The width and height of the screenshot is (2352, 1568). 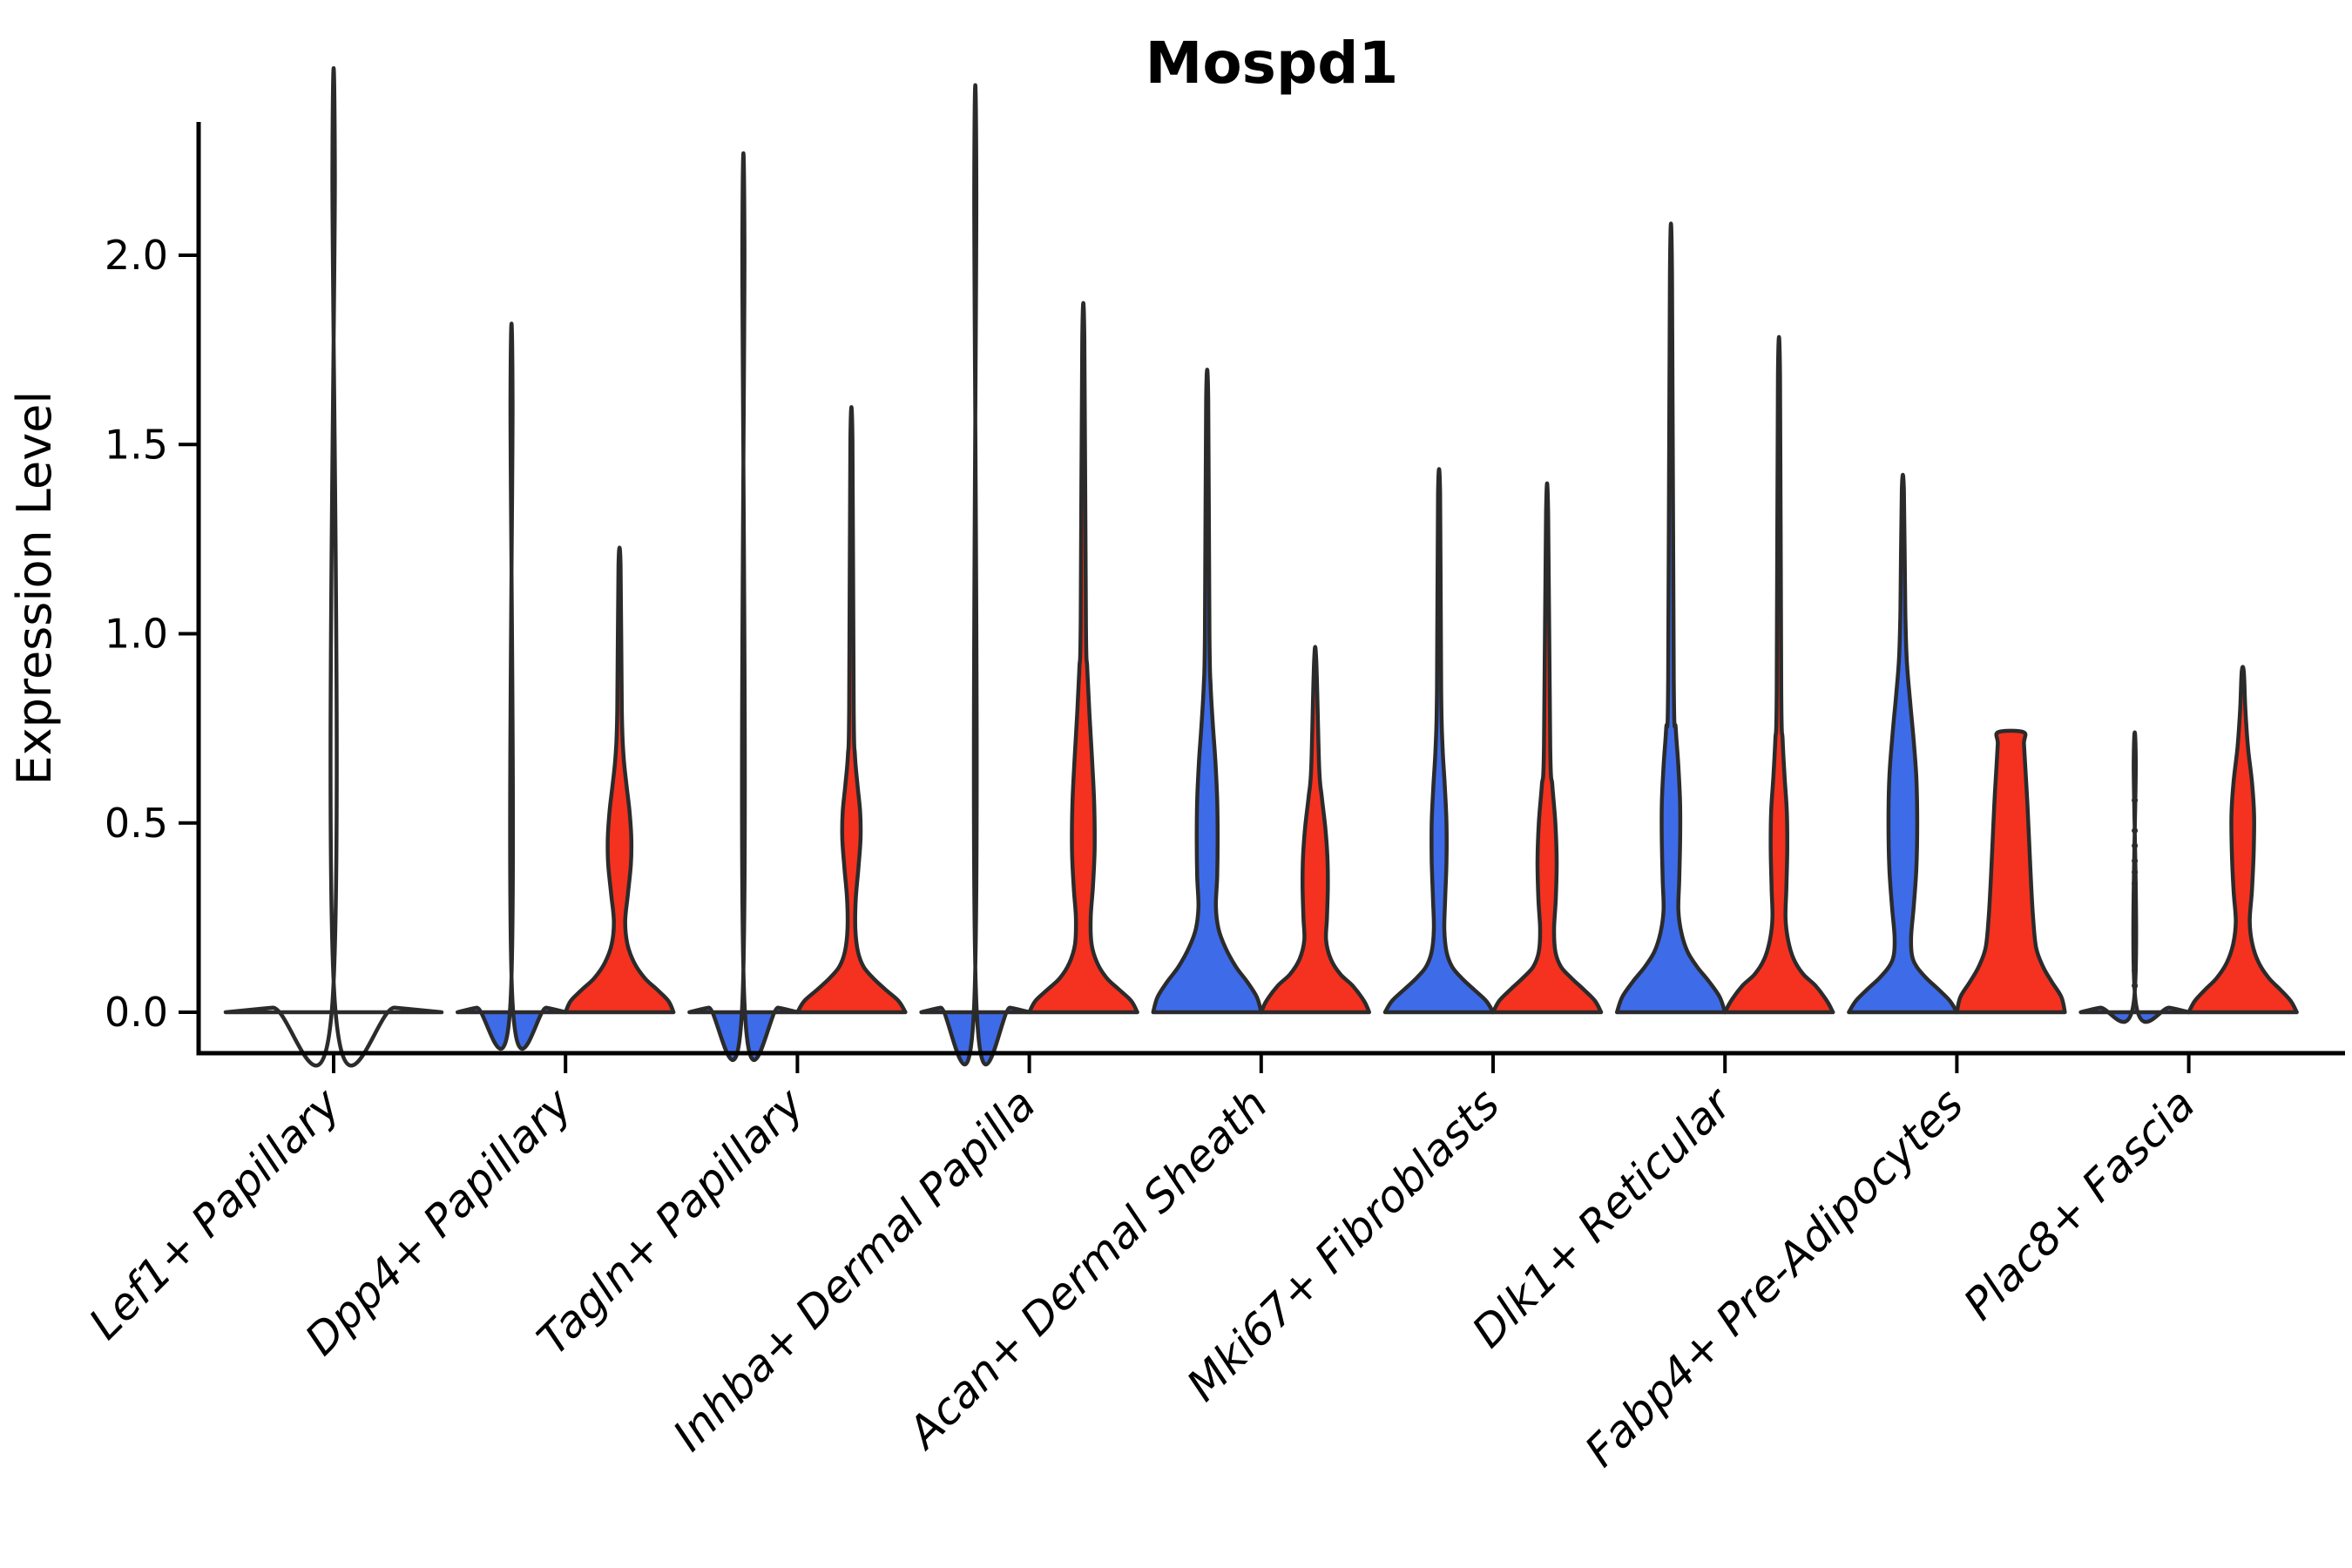 I want to click on x-tick-label: Lef1+ Papillary, so click(x=215, y=1213).